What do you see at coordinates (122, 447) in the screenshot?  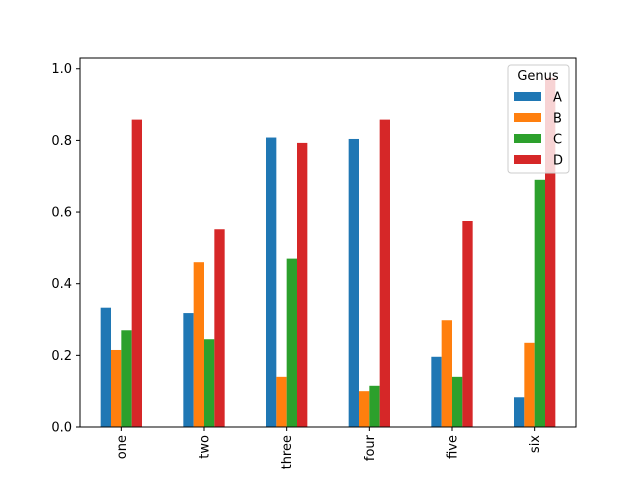 I see `x-tick-label-one: one` at bounding box center [122, 447].